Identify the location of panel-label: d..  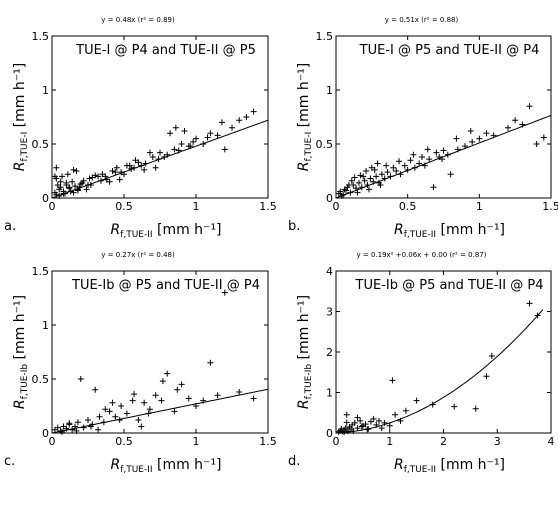
(294, 461).